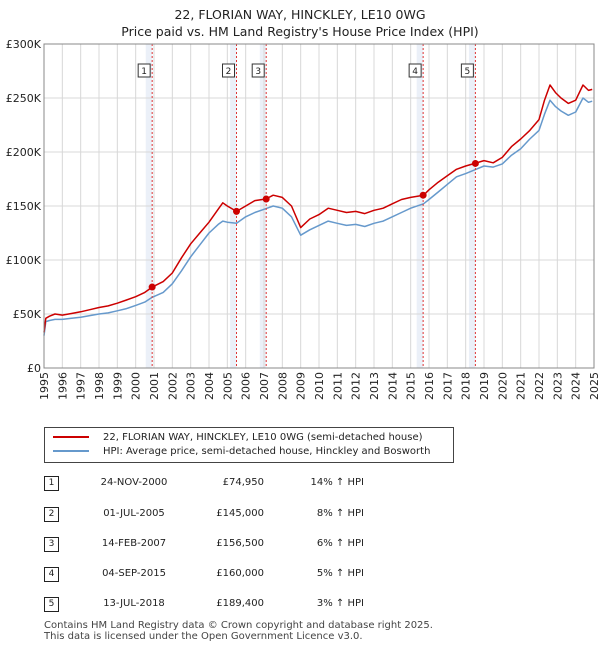 The height and width of the screenshot is (650, 600). I want to click on x-tick-label: 2009, so click(301, 386).